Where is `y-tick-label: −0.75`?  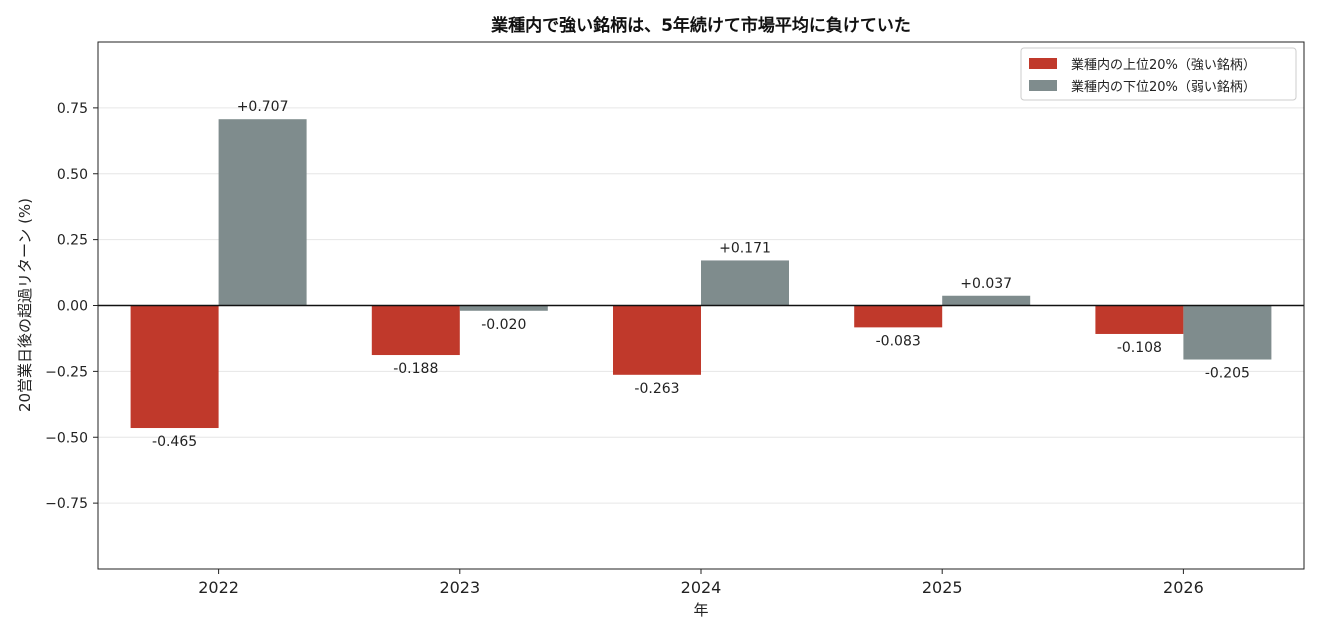 y-tick-label: −0.75 is located at coordinates (66, 504).